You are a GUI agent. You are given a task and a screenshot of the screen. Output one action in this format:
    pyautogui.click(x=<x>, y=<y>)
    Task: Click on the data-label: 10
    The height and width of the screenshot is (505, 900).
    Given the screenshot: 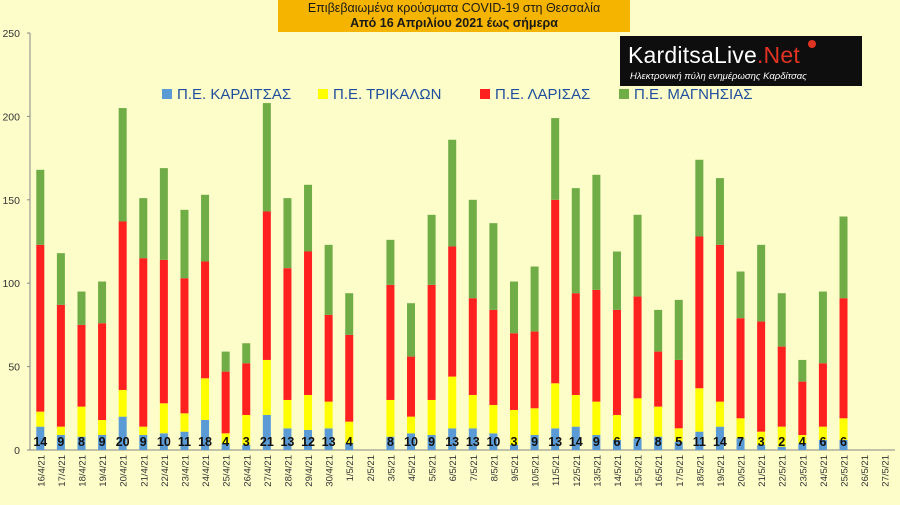 What is the action you would take?
    pyautogui.click(x=164, y=442)
    